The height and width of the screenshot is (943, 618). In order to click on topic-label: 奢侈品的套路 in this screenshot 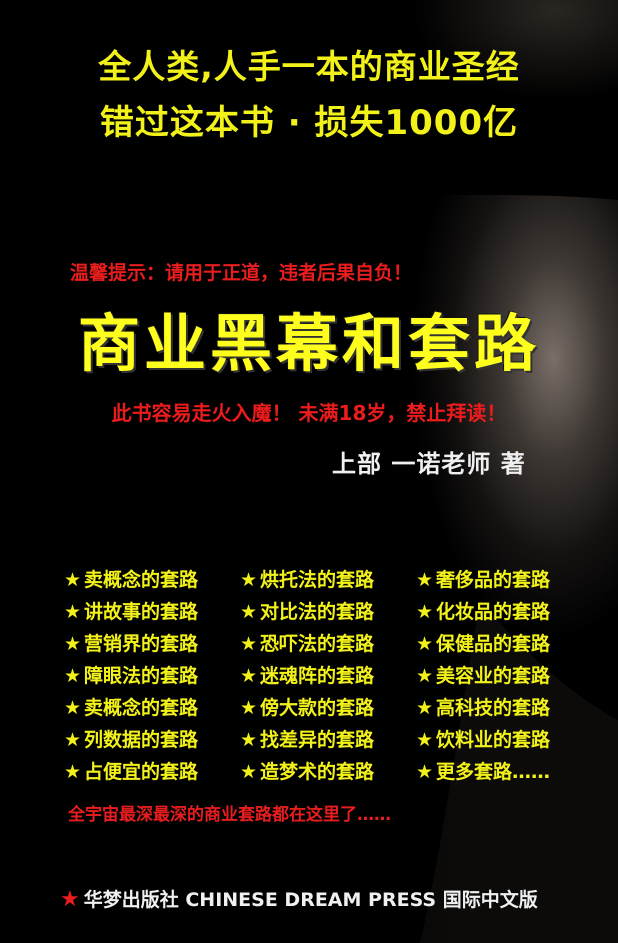, I will do `click(493, 580)`.